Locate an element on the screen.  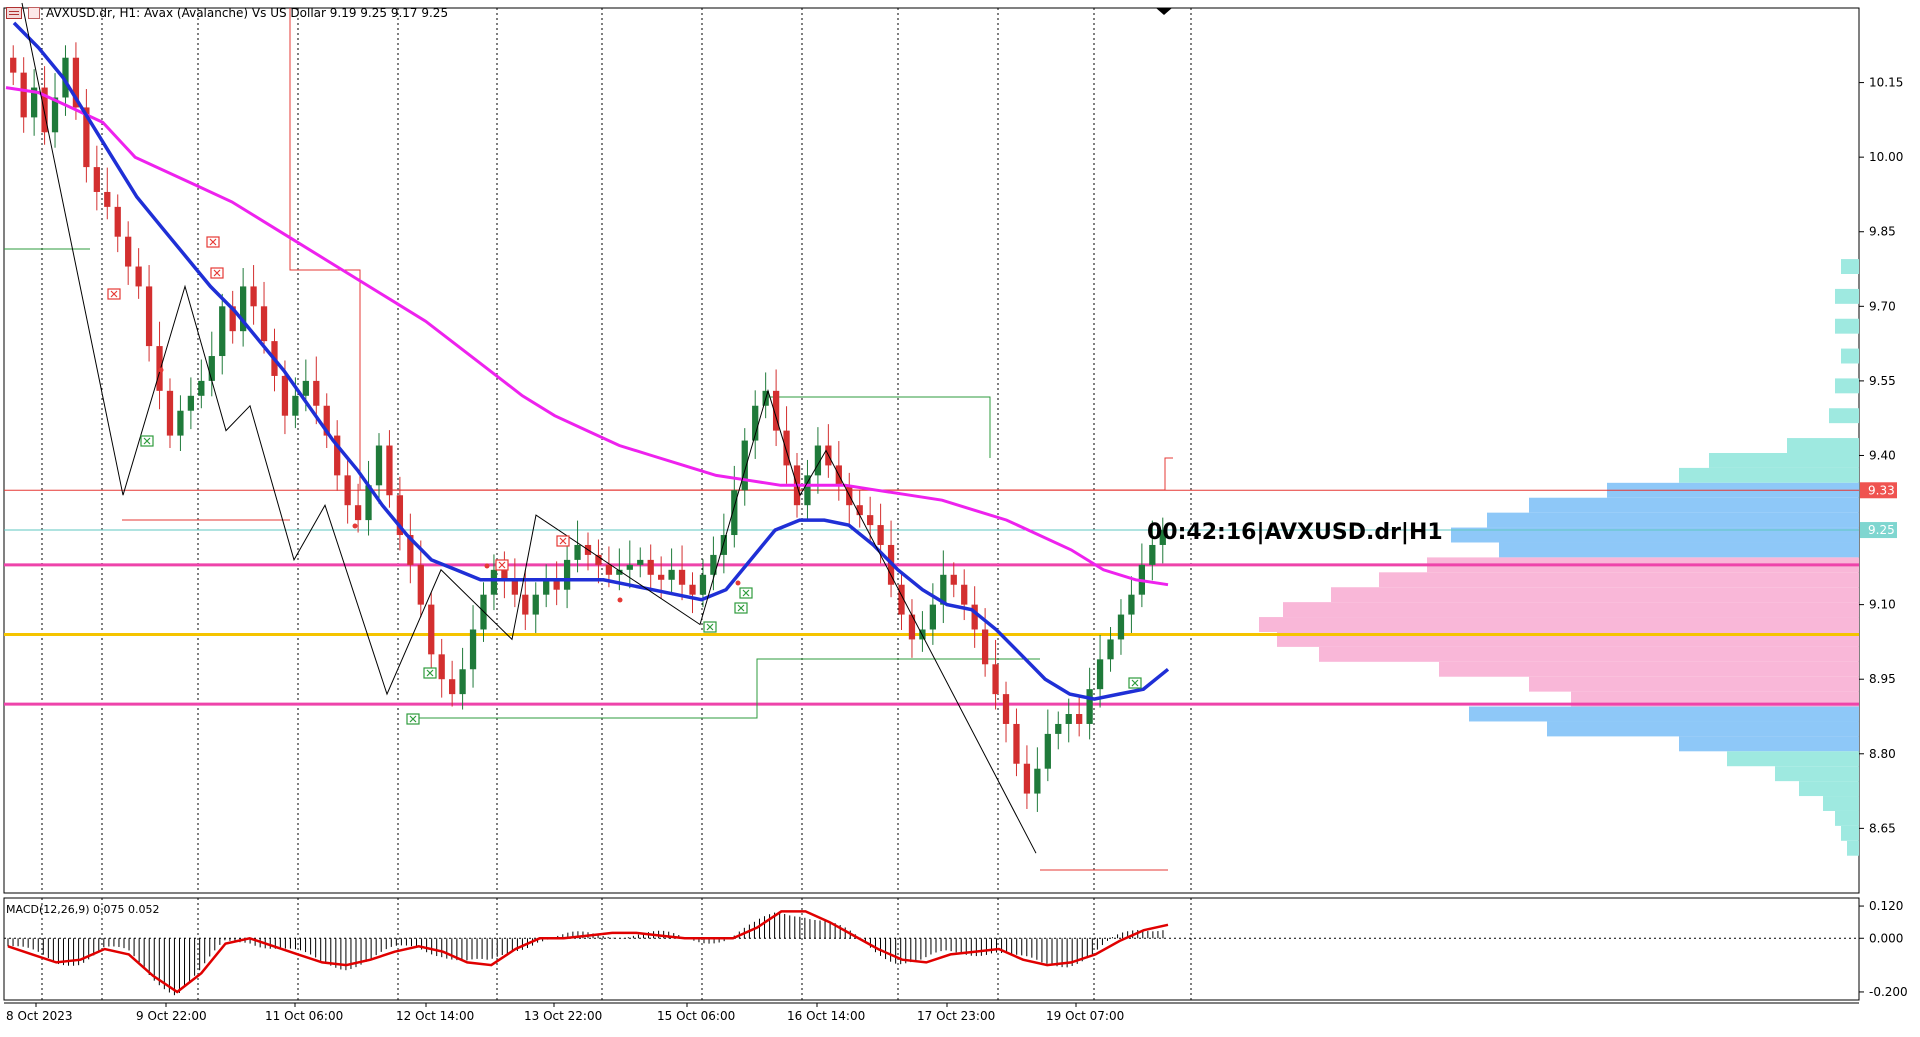
candle-timer-label: 00:42:16|AVXUSD.dr|H1 is located at coordinates (1295, 532).